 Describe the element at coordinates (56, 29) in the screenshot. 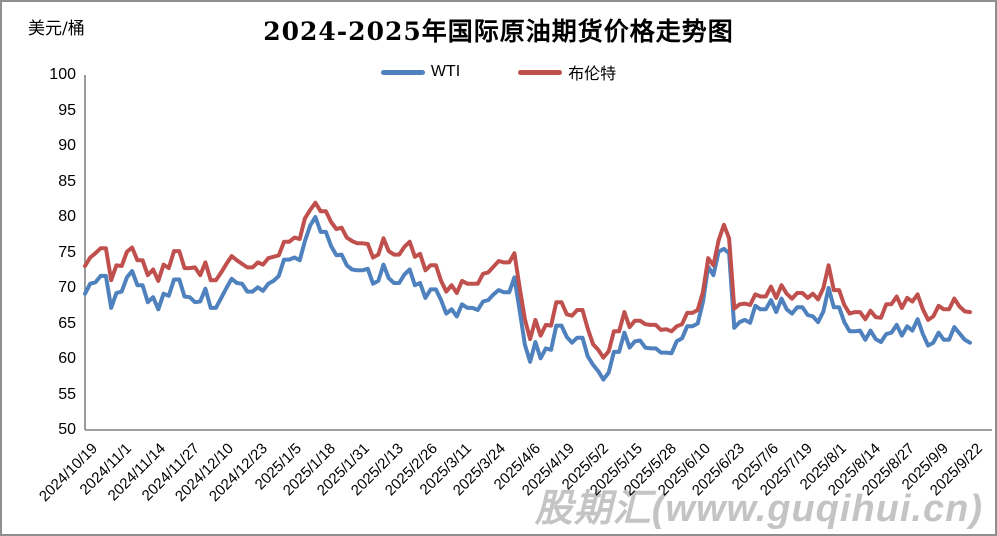

I see `y-axis-unit-label: 美元/桶` at that location.